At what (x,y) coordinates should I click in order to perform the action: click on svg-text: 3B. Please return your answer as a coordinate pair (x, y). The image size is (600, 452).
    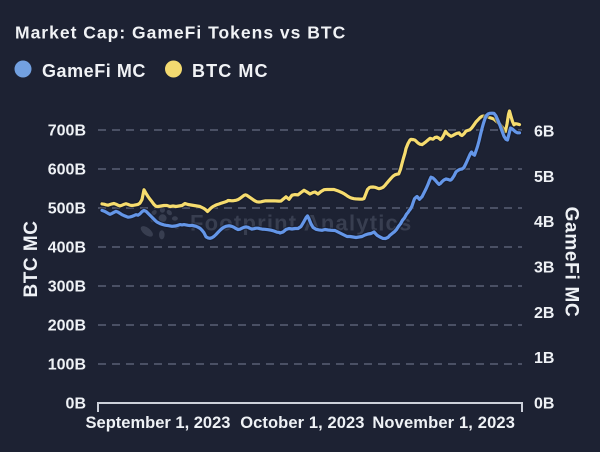
    Looking at the image, I should click on (544, 268).